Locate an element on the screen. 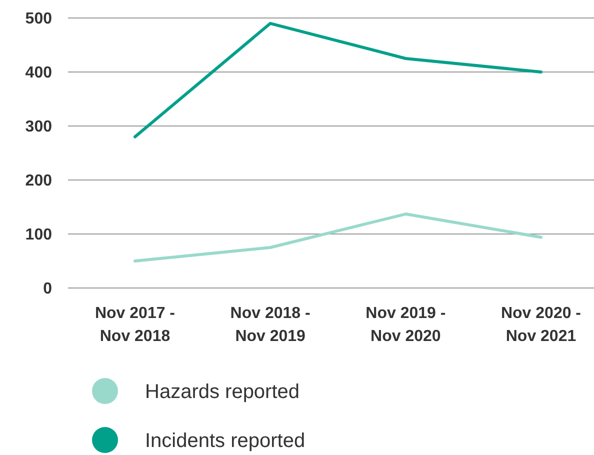 Image resolution: width=594 pixels, height=455 pixels. y-tick-label: 0 is located at coordinates (47, 289).